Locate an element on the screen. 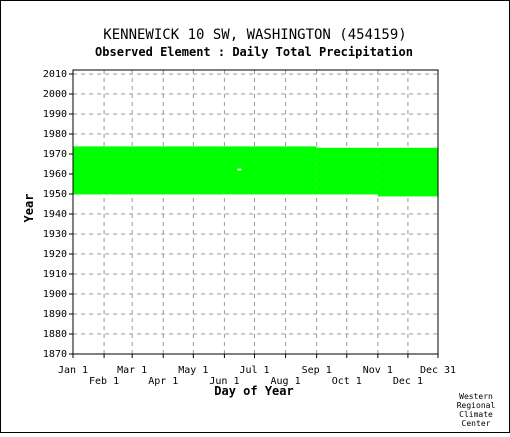 This screenshot has width=510, height=437. y-tick-label: 1880 is located at coordinates (55, 334).